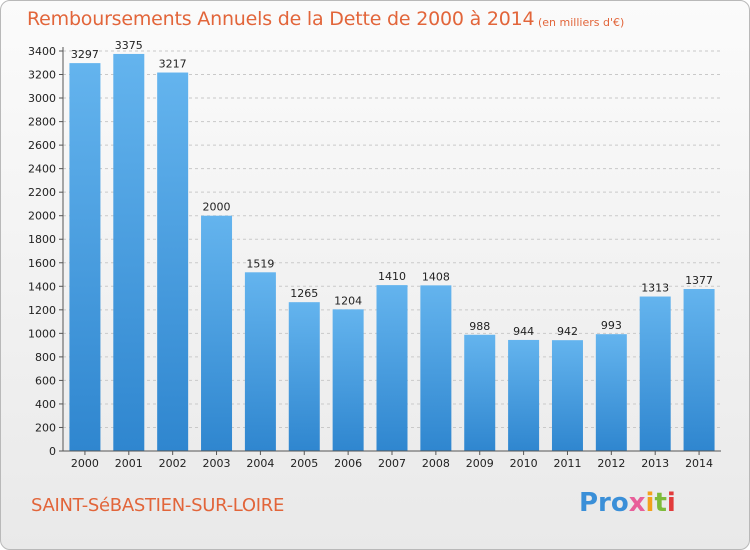 The image size is (750, 550). I want to click on bar-value-label: 3217, so click(173, 64).